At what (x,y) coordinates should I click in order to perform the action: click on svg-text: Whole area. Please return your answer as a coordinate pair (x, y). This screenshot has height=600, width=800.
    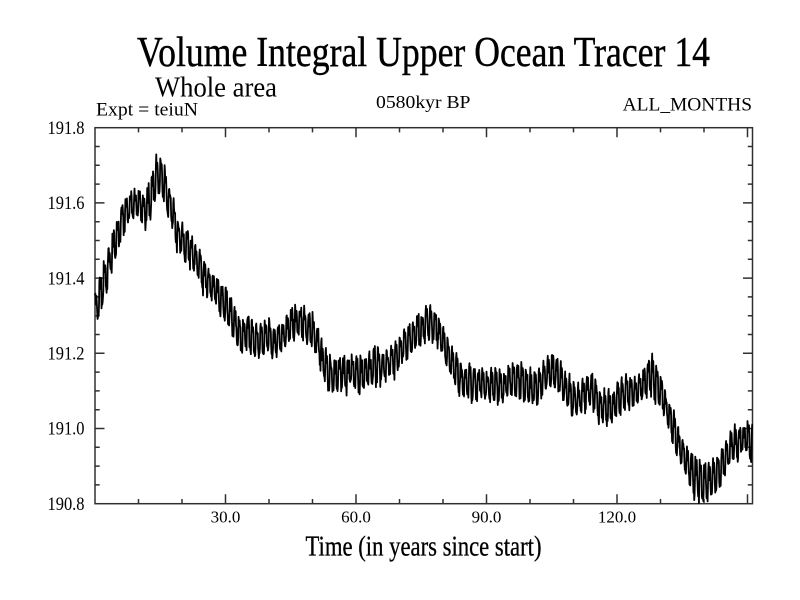
    Looking at the image, I should click on (216, 88).